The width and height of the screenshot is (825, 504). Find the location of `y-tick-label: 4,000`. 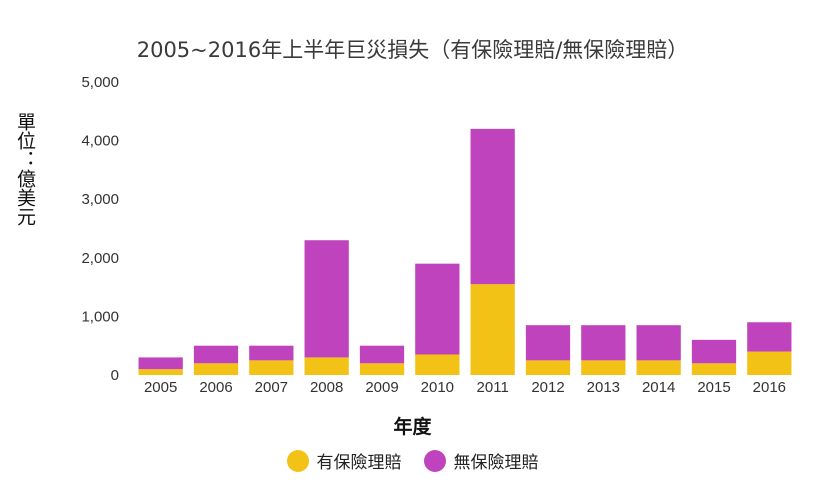

y-tick-label: 4,000 is located at coordinates (100, 141).